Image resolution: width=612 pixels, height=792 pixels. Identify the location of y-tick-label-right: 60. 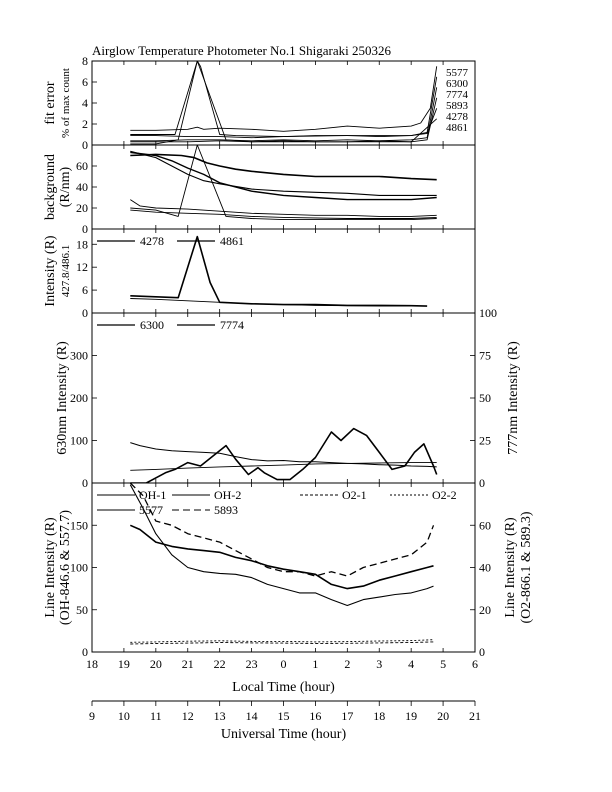
(485, 525).